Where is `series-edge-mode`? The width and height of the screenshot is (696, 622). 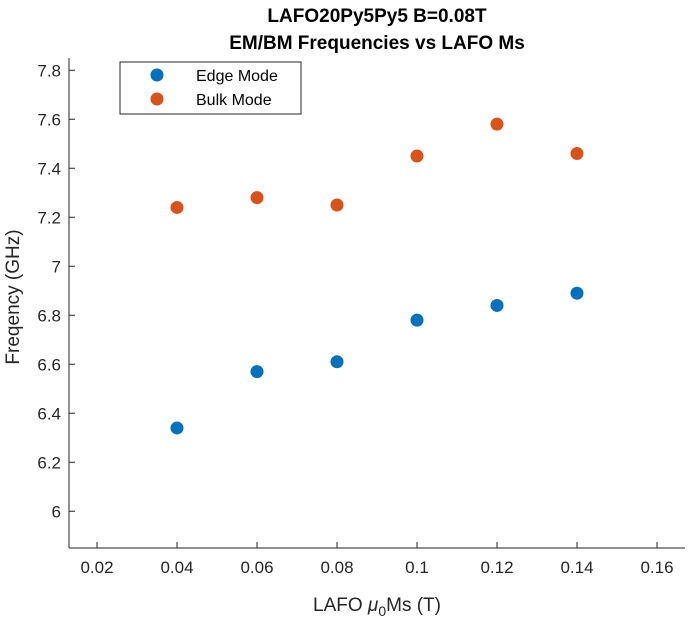
series-edge-mode is located at coordinates (377, 360).